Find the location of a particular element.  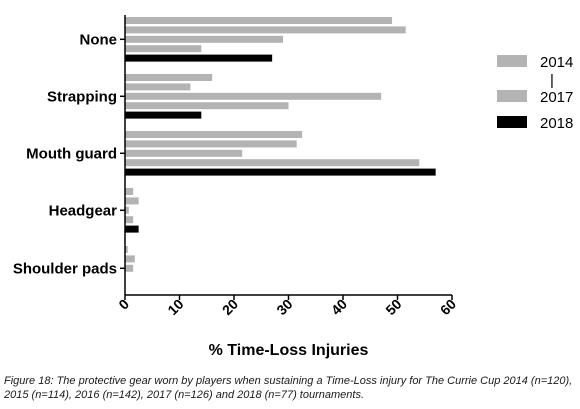

bar-headgear-2016 is located at coordinates (127, 210).